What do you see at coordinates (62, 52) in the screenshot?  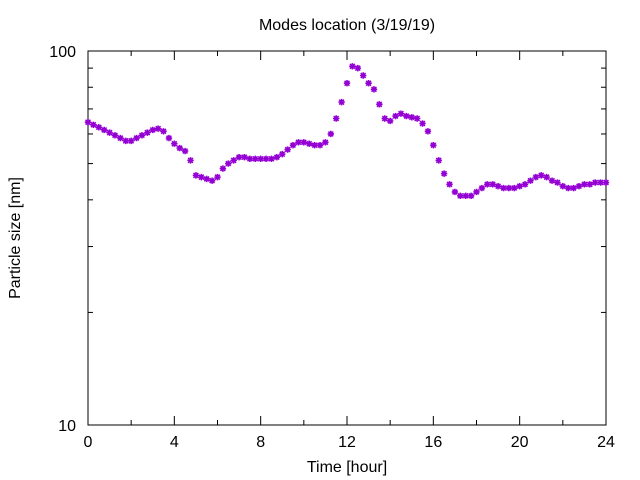 I see `y-tick-label: 100` at bounding box center [62, 52].